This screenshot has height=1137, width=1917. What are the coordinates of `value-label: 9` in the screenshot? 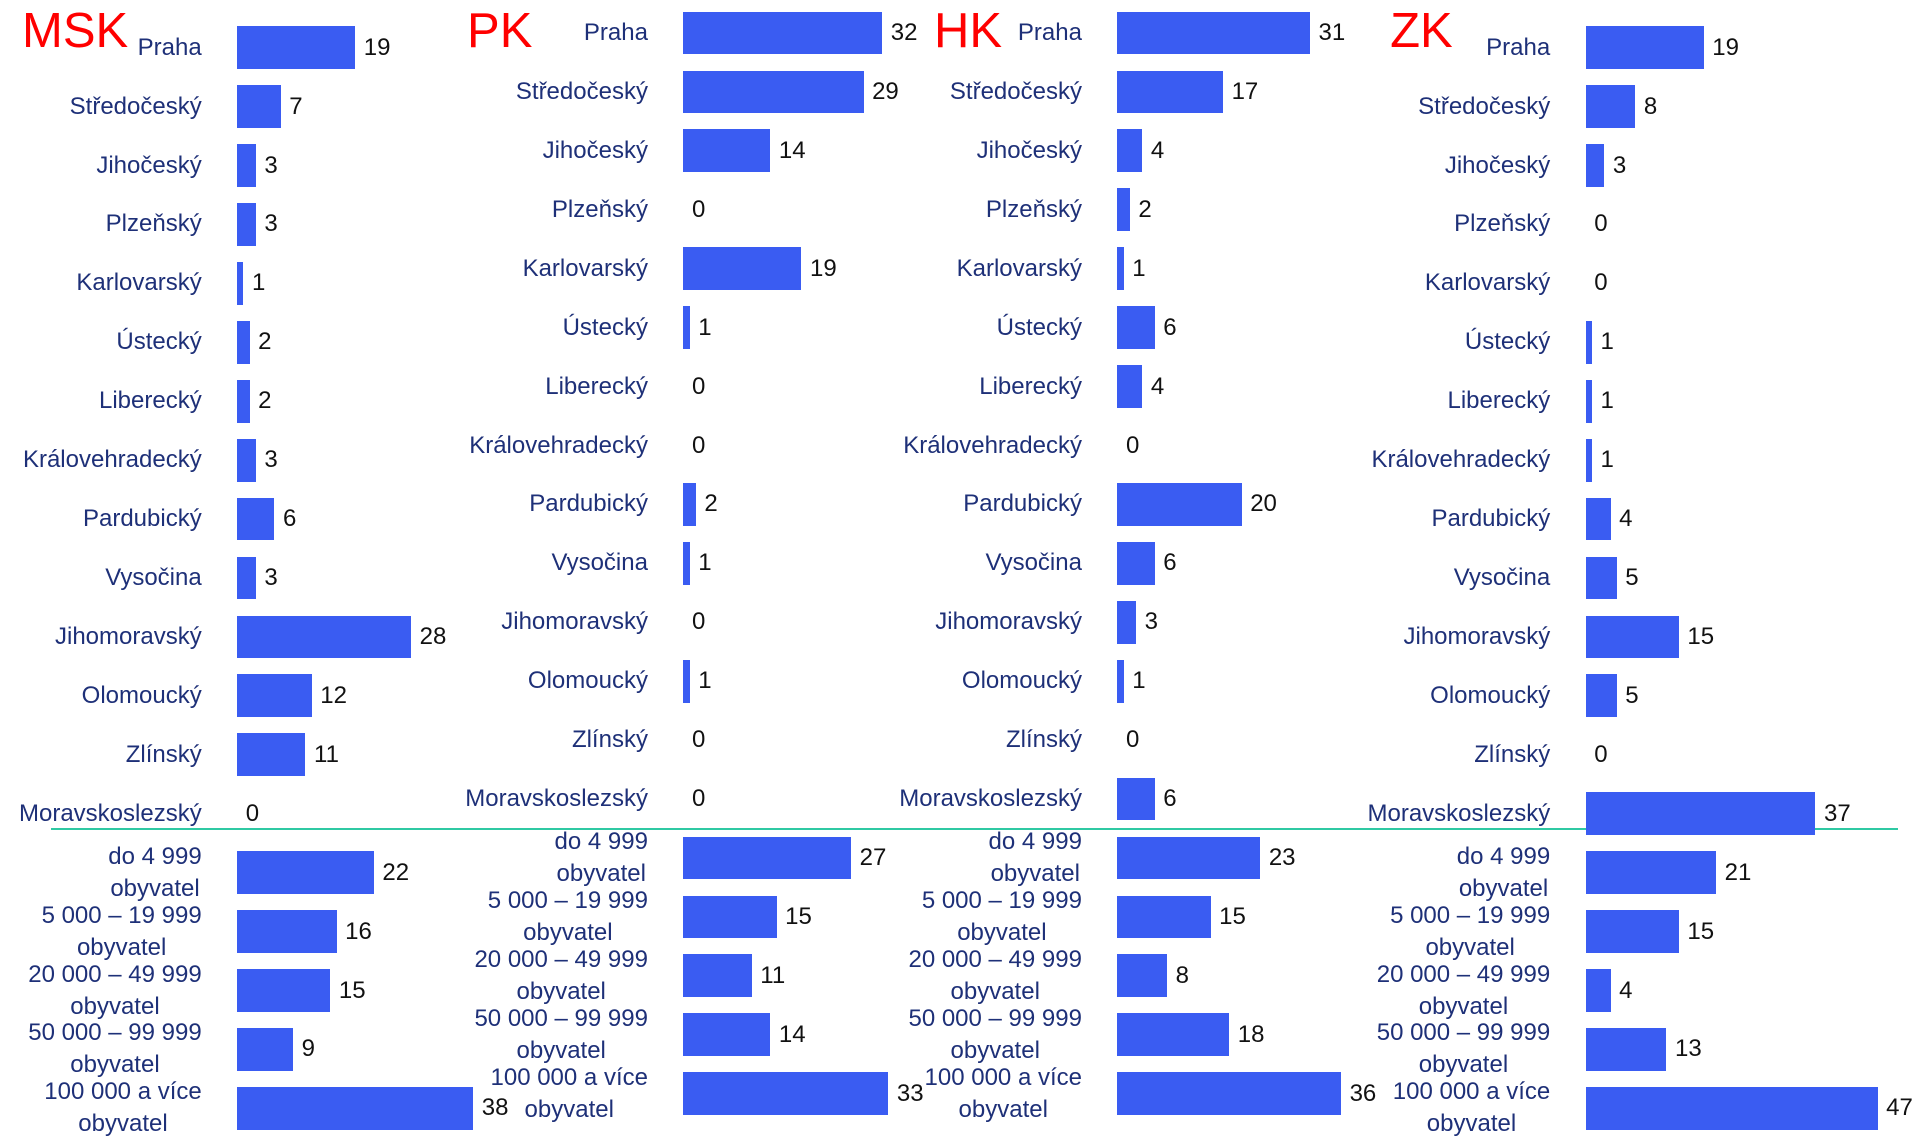 It's located at (308, 1049).